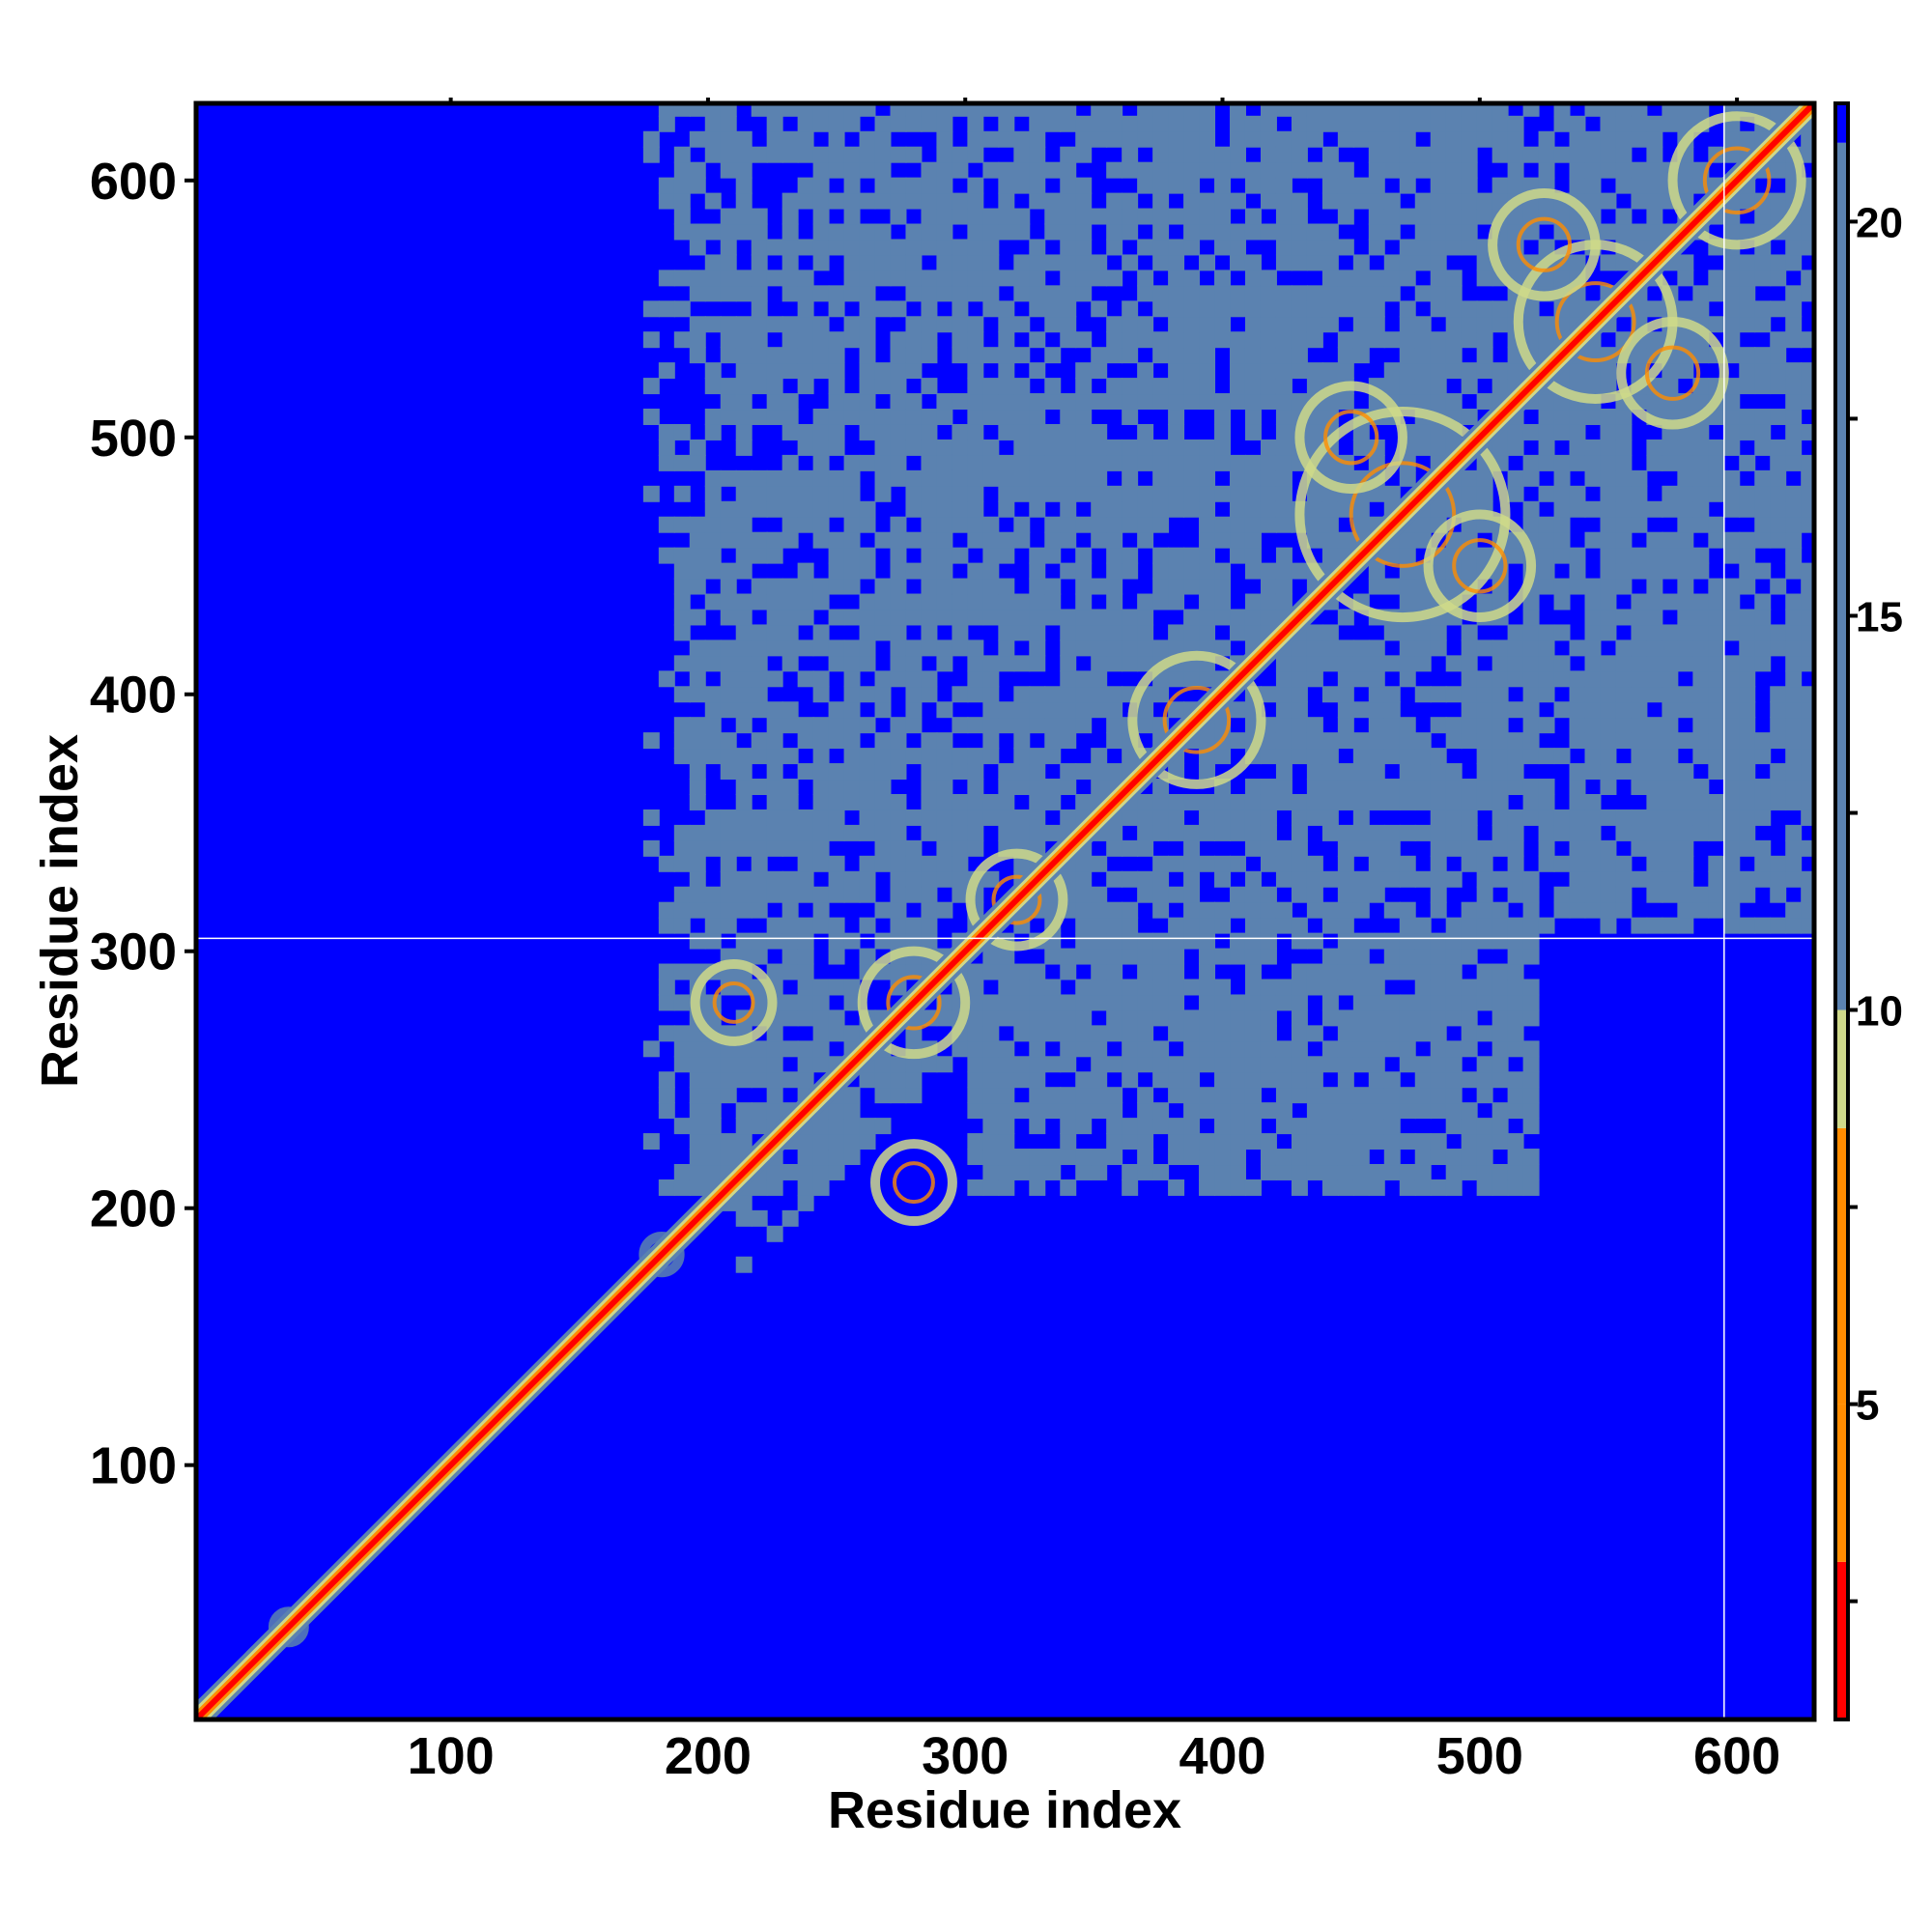  I want to click on y-tick-label: 400, so click(133, 695).